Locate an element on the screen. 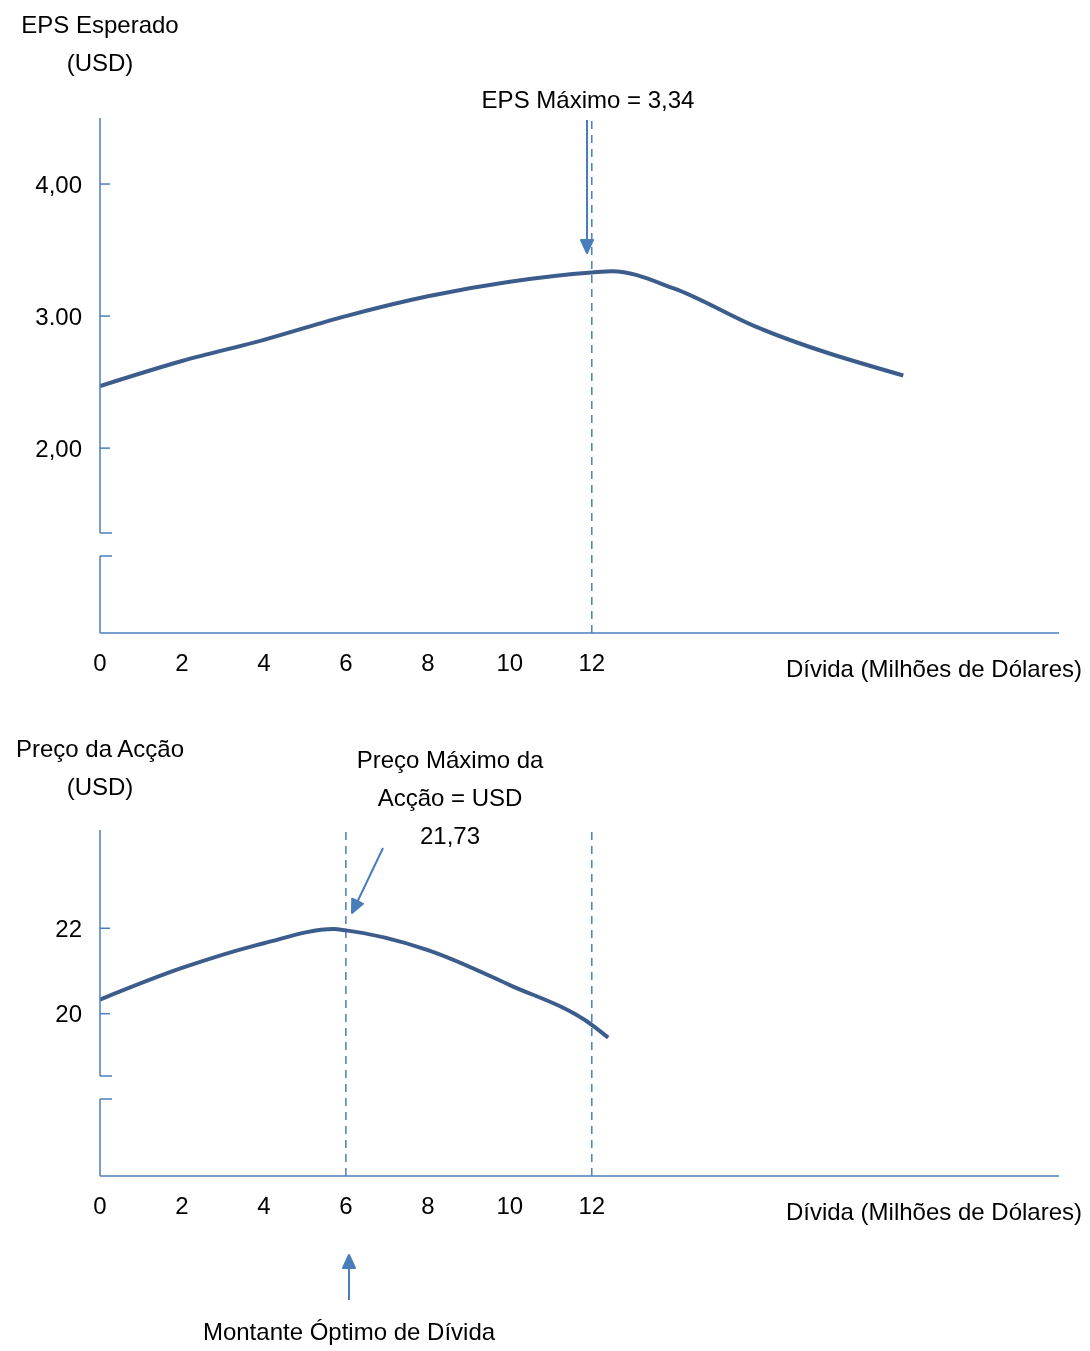 The image size is (1090, 1351). text: EPS Máximo = 3,34 is located at coordinates (588, 99).